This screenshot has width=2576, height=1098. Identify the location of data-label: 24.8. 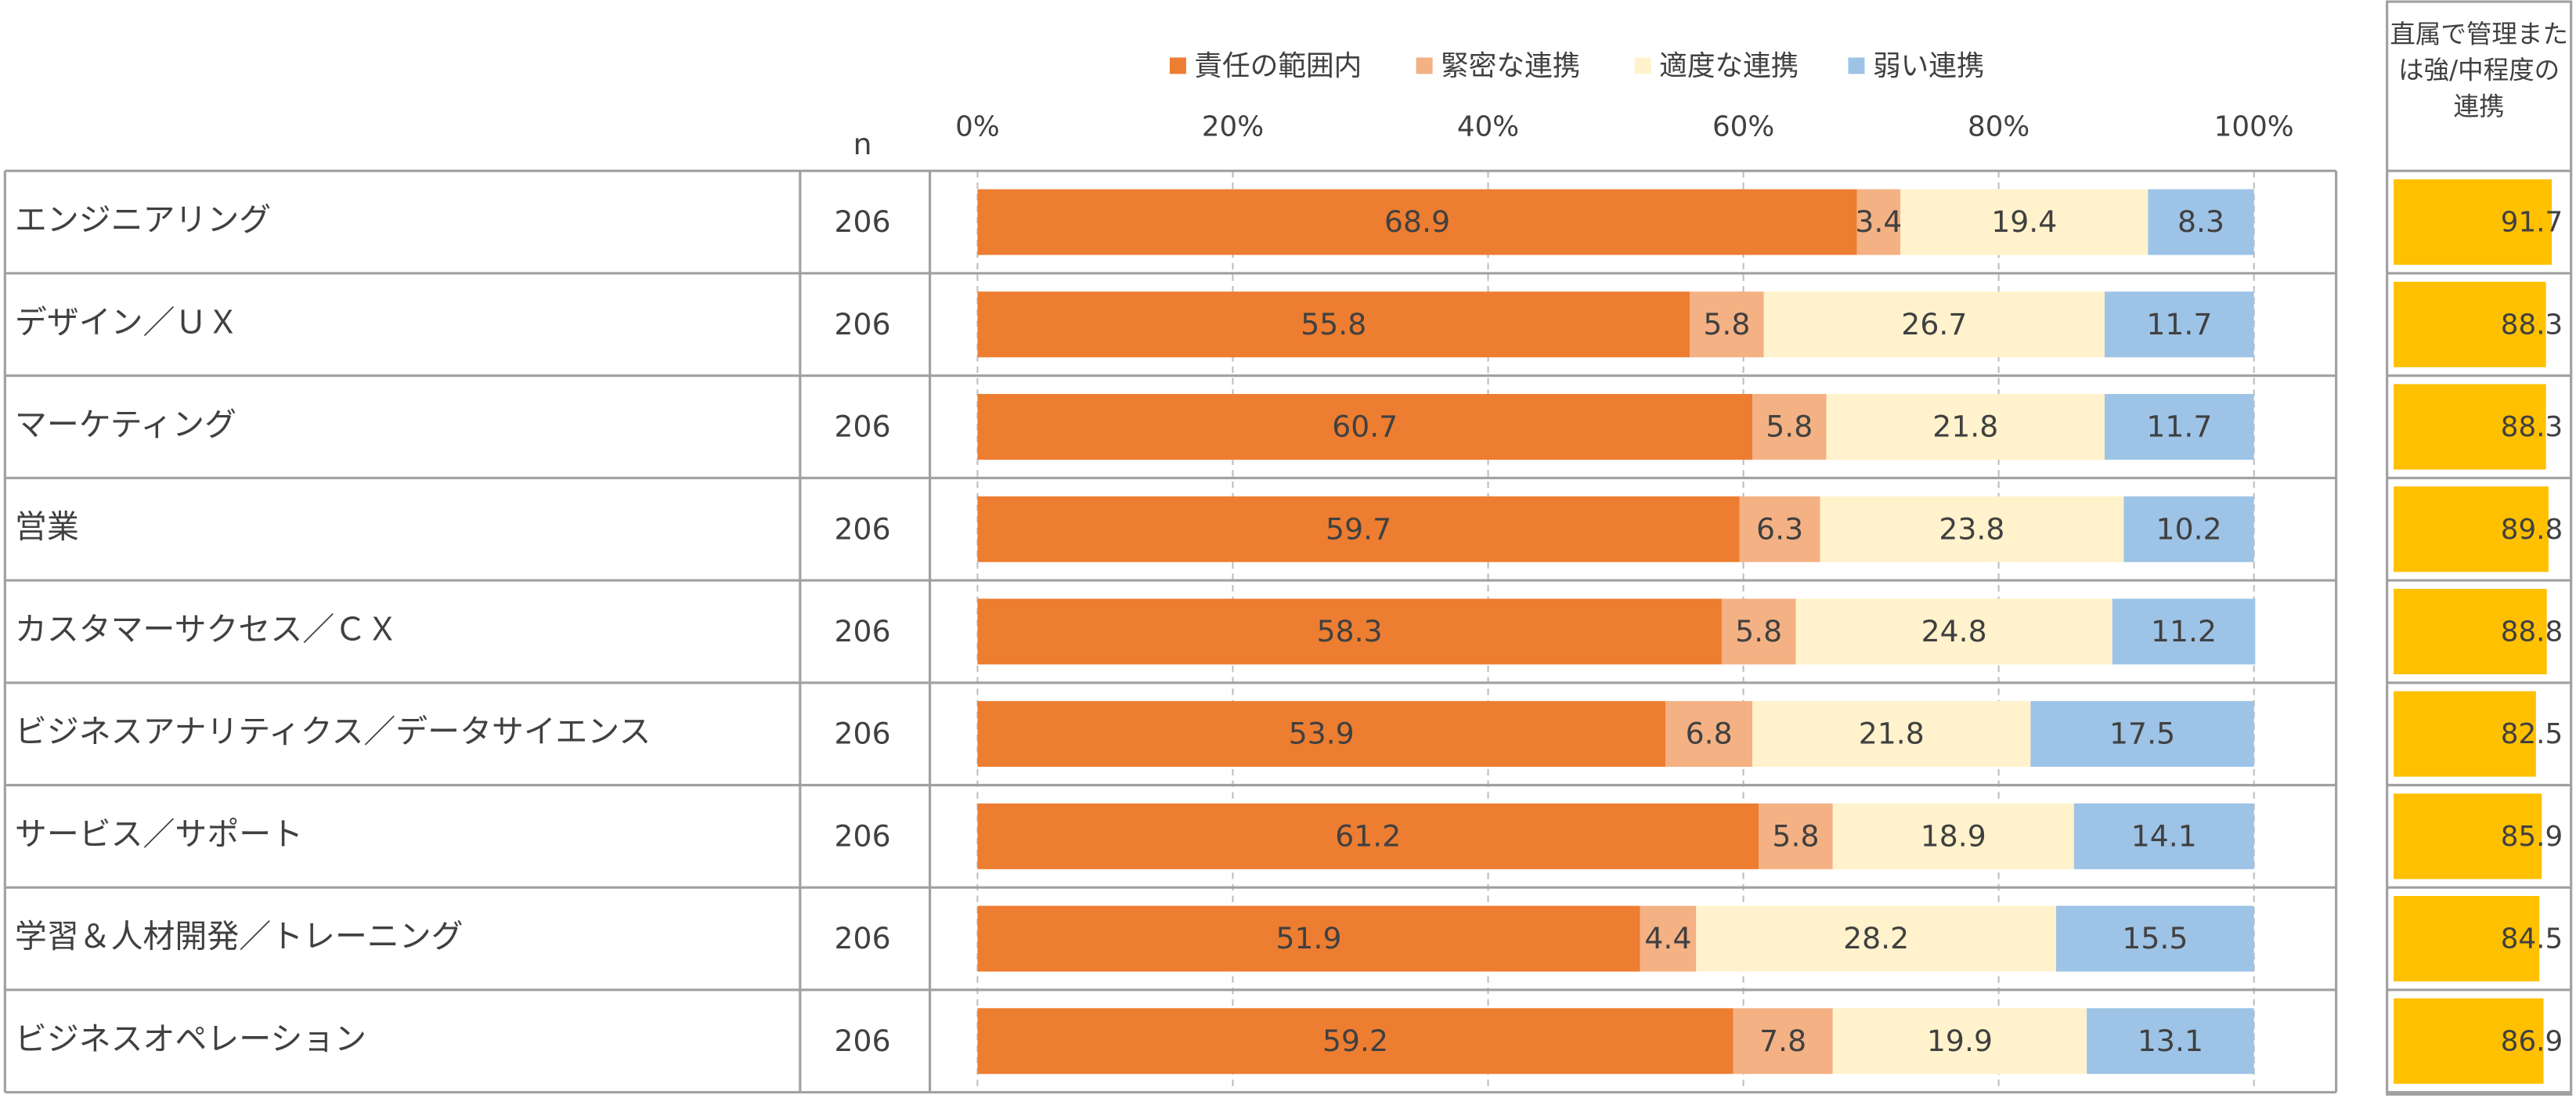
(1954, 631).